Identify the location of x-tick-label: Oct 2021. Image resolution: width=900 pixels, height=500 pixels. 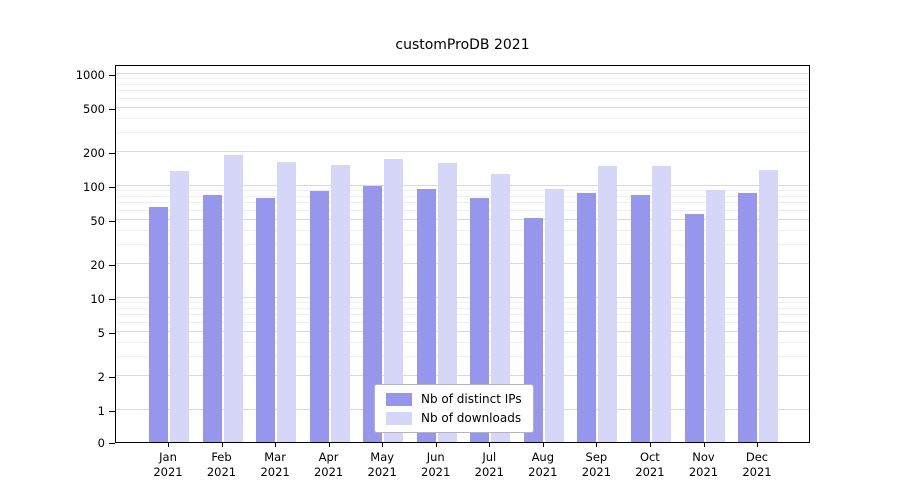
(650, 465).